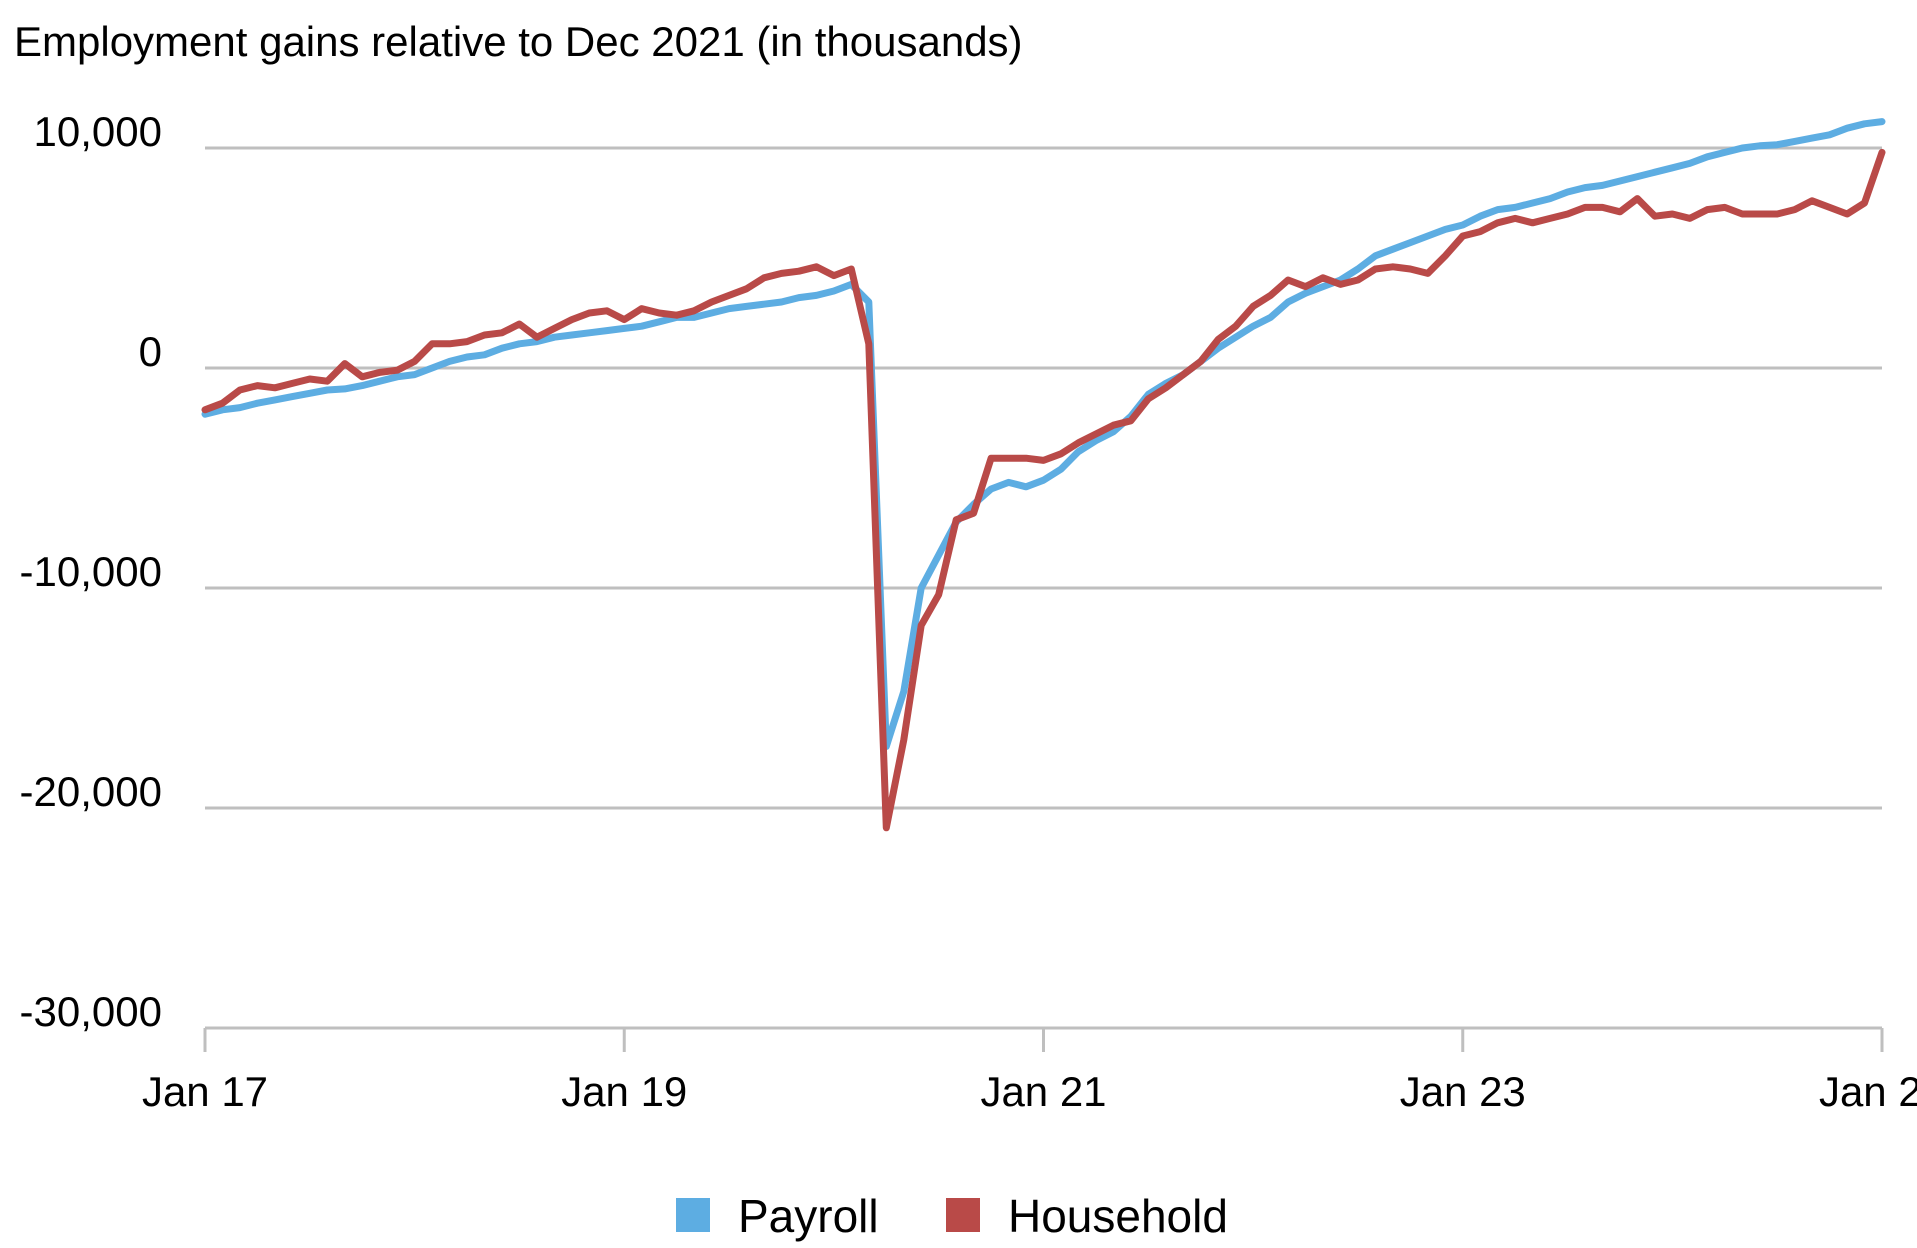 The image size is (1917, 1248). I want to click on y-axis-ticks: 10,000 0 -10,000 -20,000 -30,000, so click(91, 571).